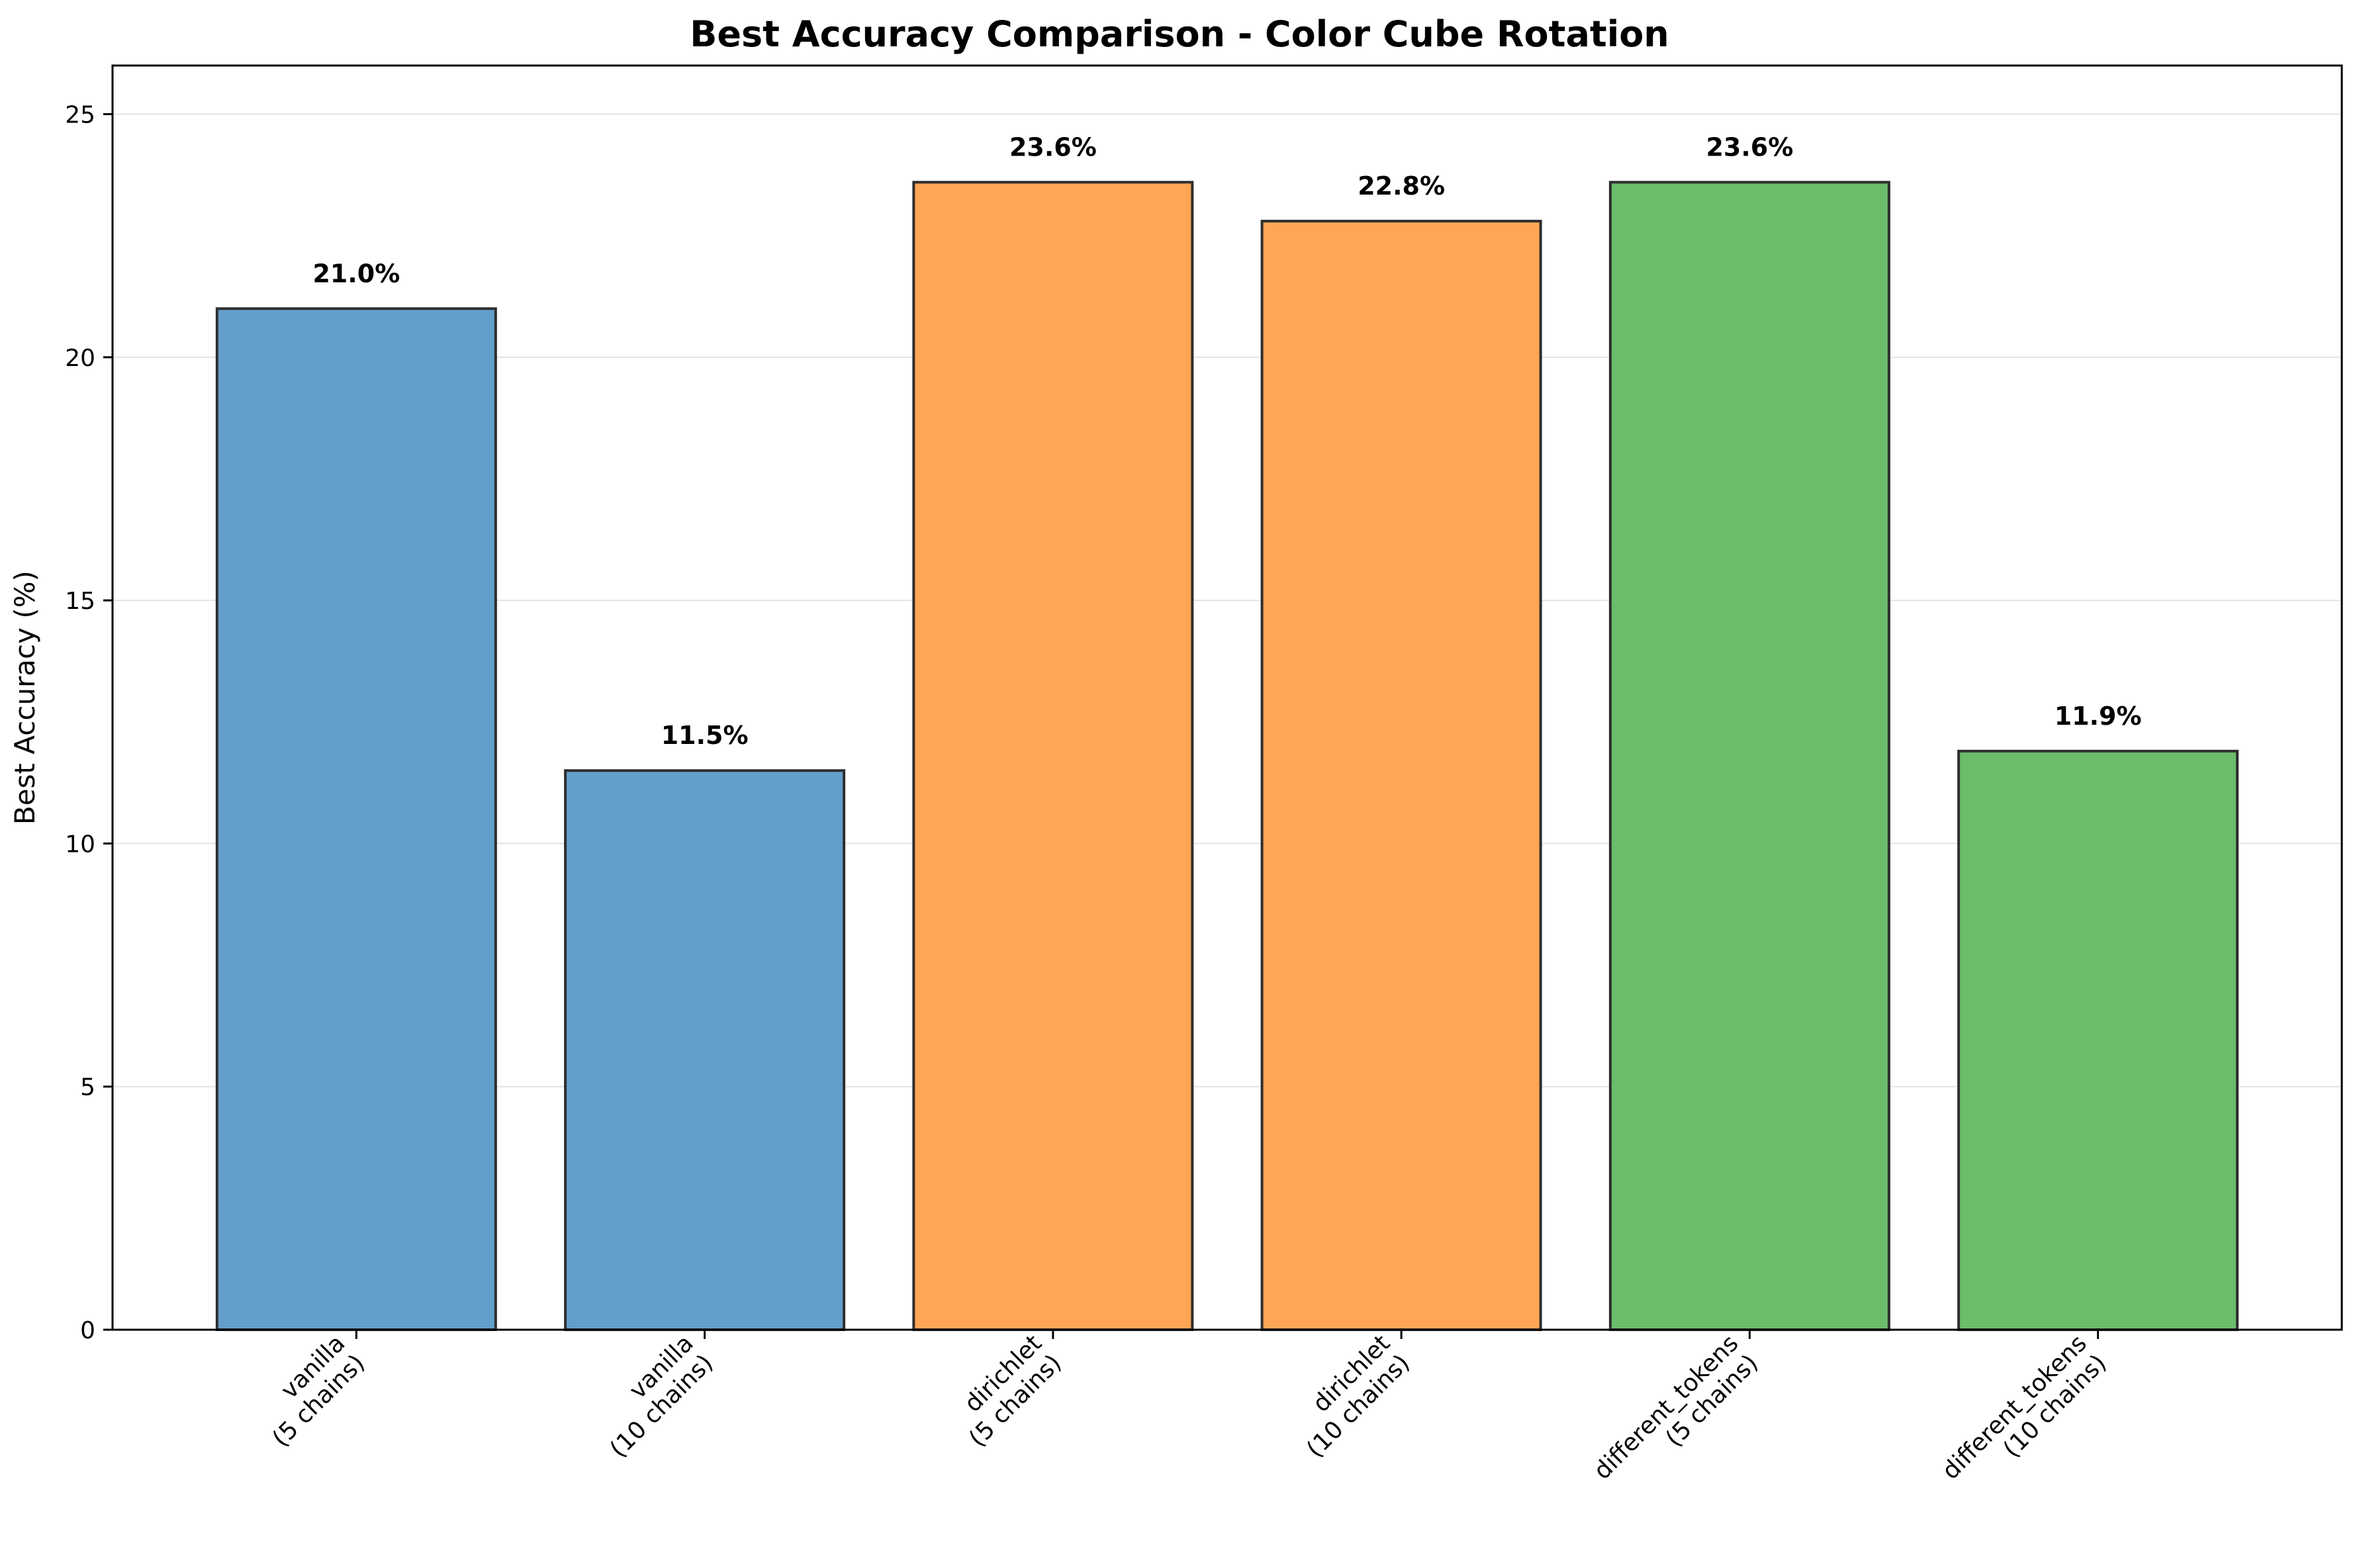  What do you see at coordinates (1750, 146) in the screenshot?
I see `value-label-4: 23.6%` at bounding box center [1750, 146].